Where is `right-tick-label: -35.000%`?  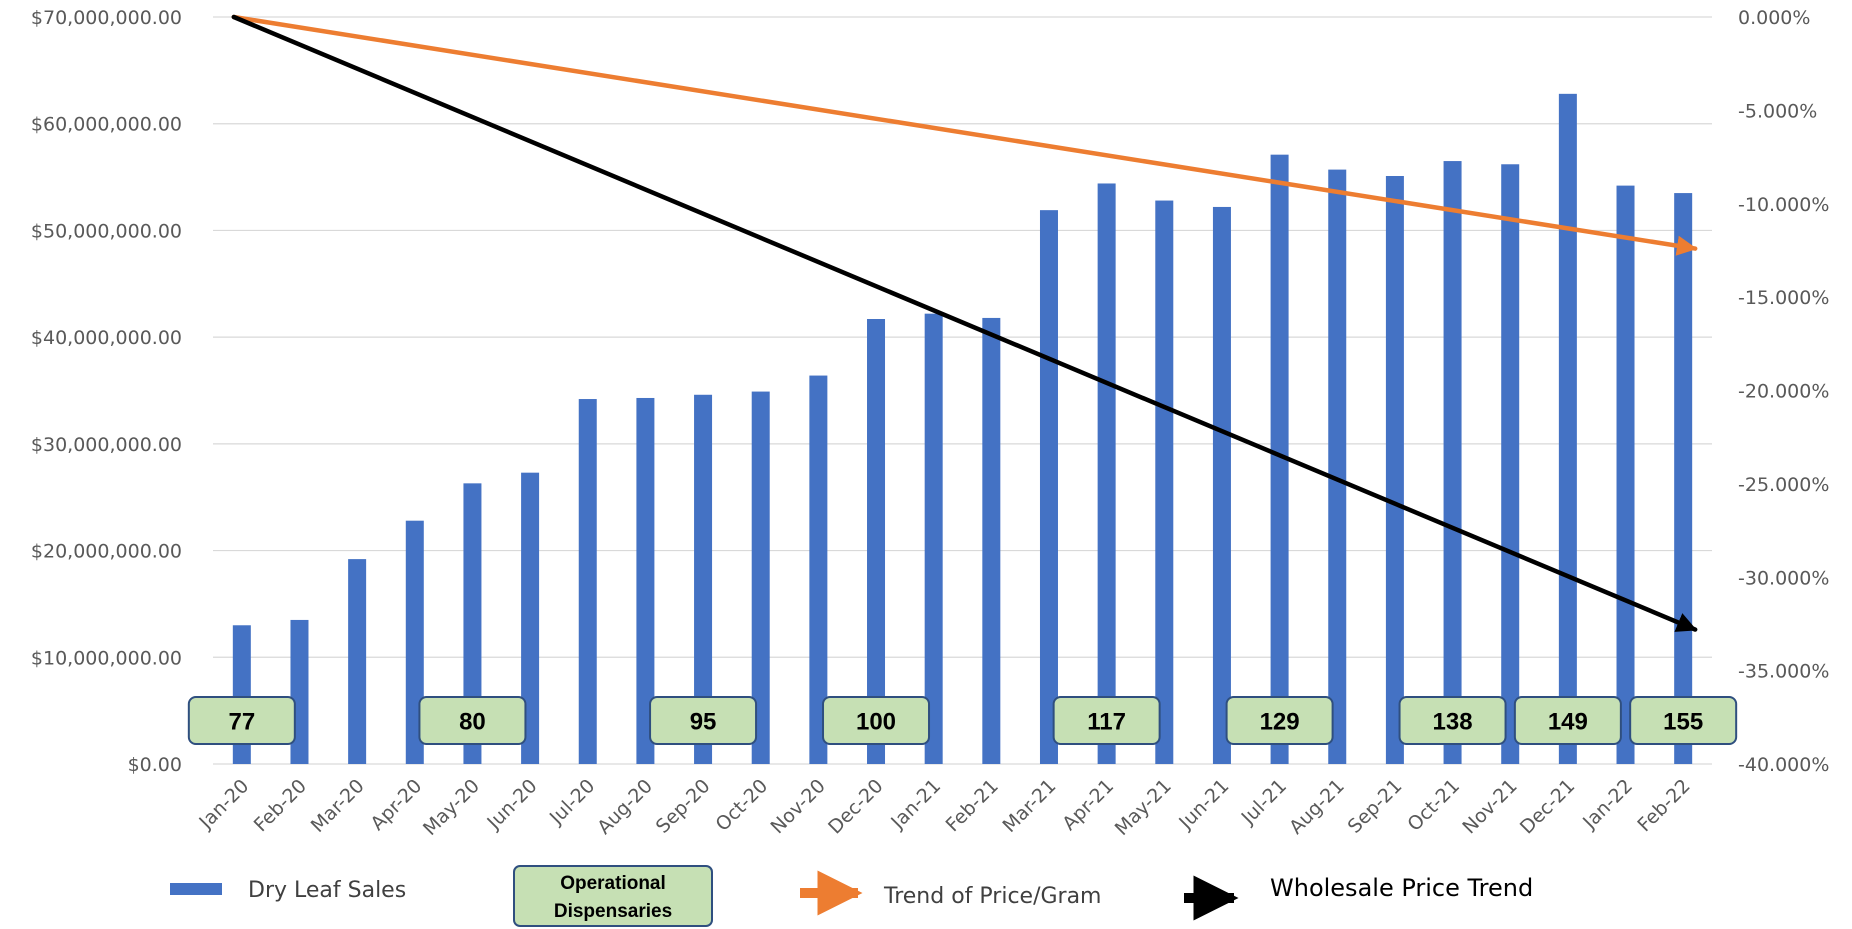
right-tick-label: -35.000% is located at coordinates (1783, 672).